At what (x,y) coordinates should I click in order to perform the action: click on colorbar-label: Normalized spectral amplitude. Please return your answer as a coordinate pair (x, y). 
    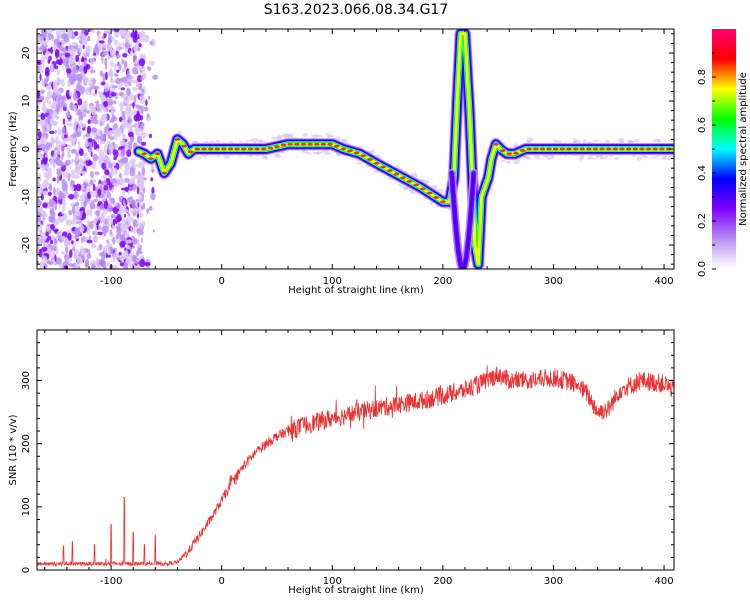
    Looking at the image, I should click on (743, 149).